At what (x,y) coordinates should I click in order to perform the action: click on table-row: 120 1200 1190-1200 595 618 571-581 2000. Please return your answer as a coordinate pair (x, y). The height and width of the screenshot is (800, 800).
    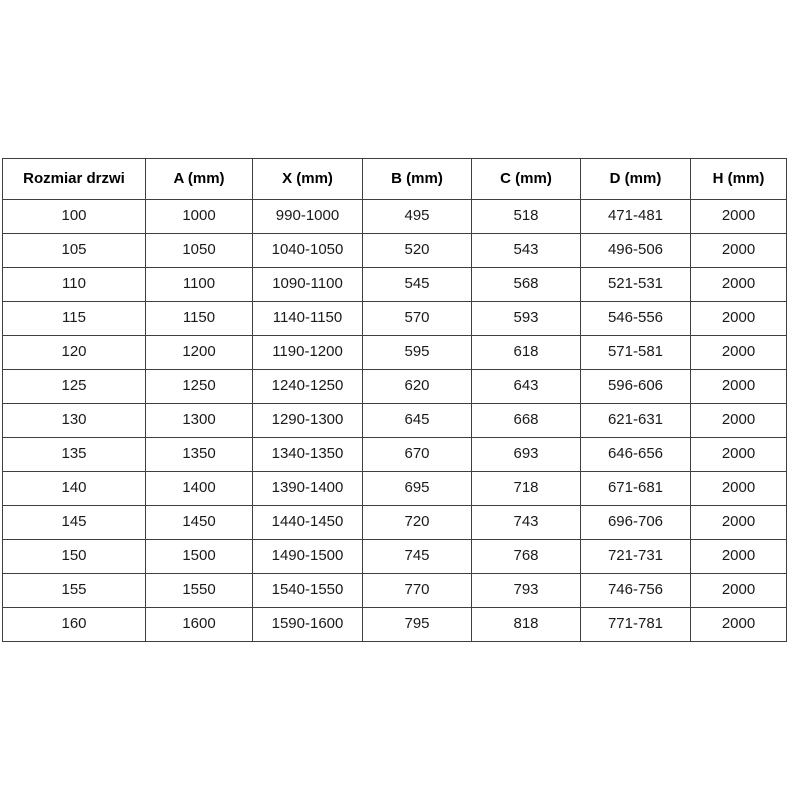
    Looking at the image, I should click on (394, 352).